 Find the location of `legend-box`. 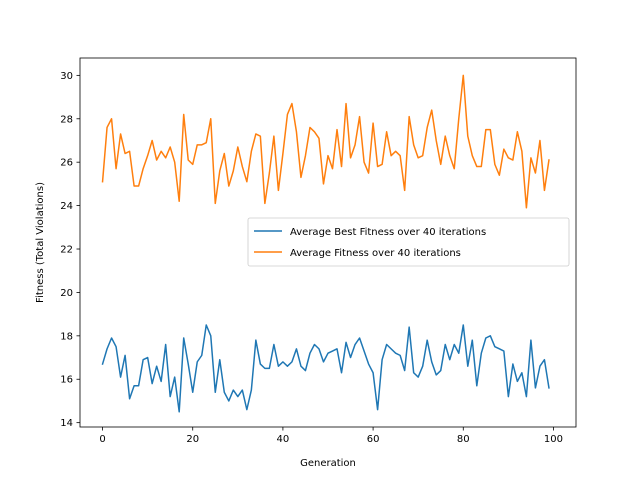

legend-box is located at coordinates (408, 242).